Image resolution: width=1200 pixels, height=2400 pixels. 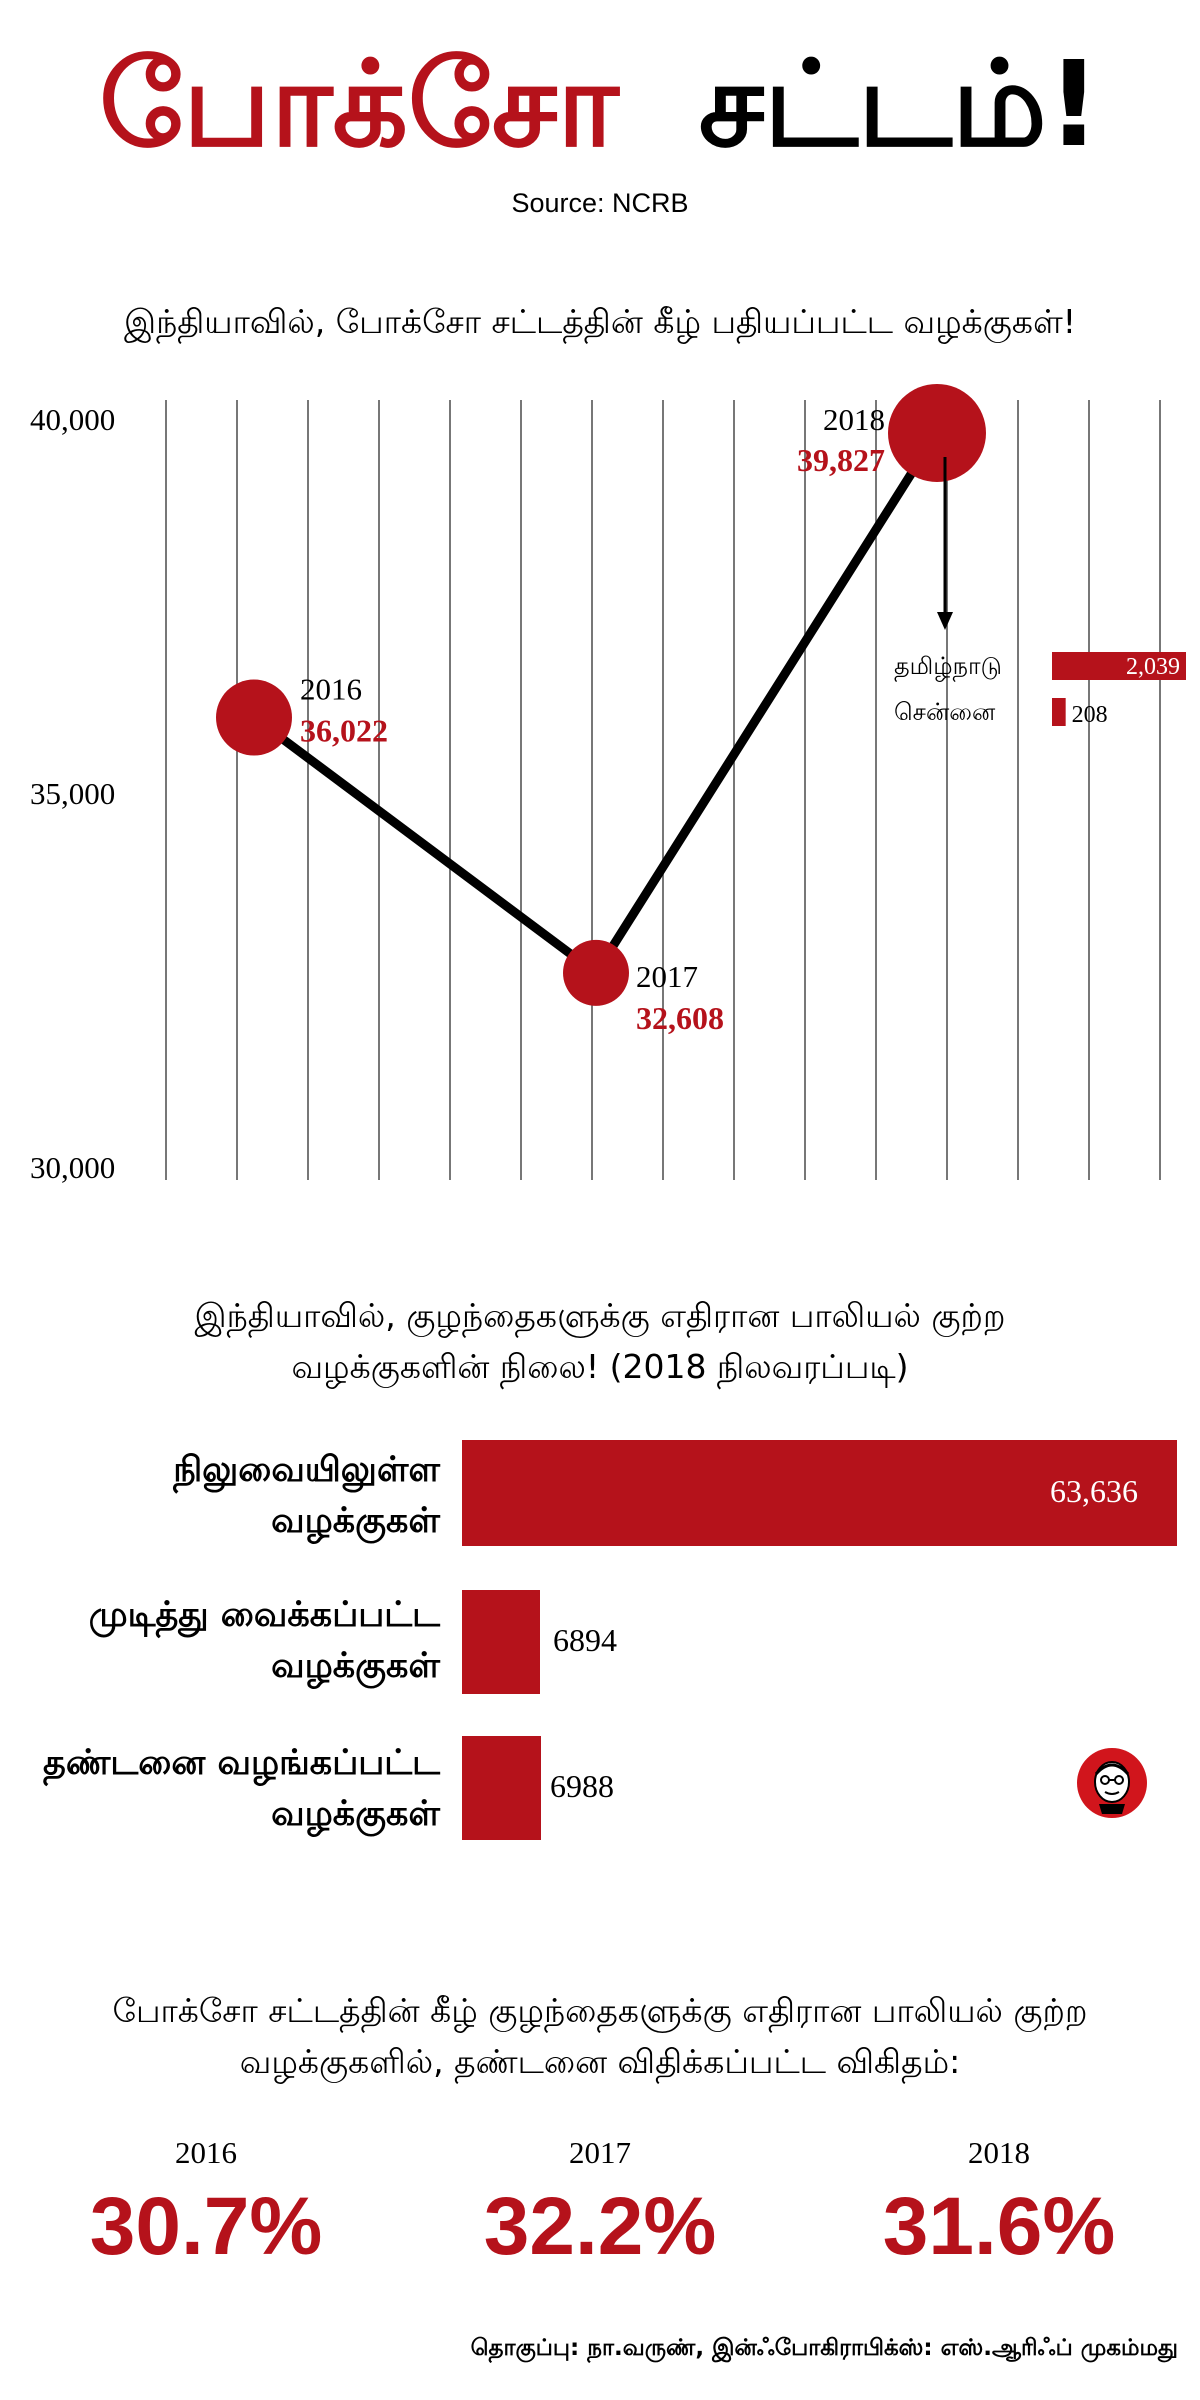 What do you see at coordinates (72, 419) in the screenshot?
I see `y-tick-label: 40,000` at bounding box center [72, 419].